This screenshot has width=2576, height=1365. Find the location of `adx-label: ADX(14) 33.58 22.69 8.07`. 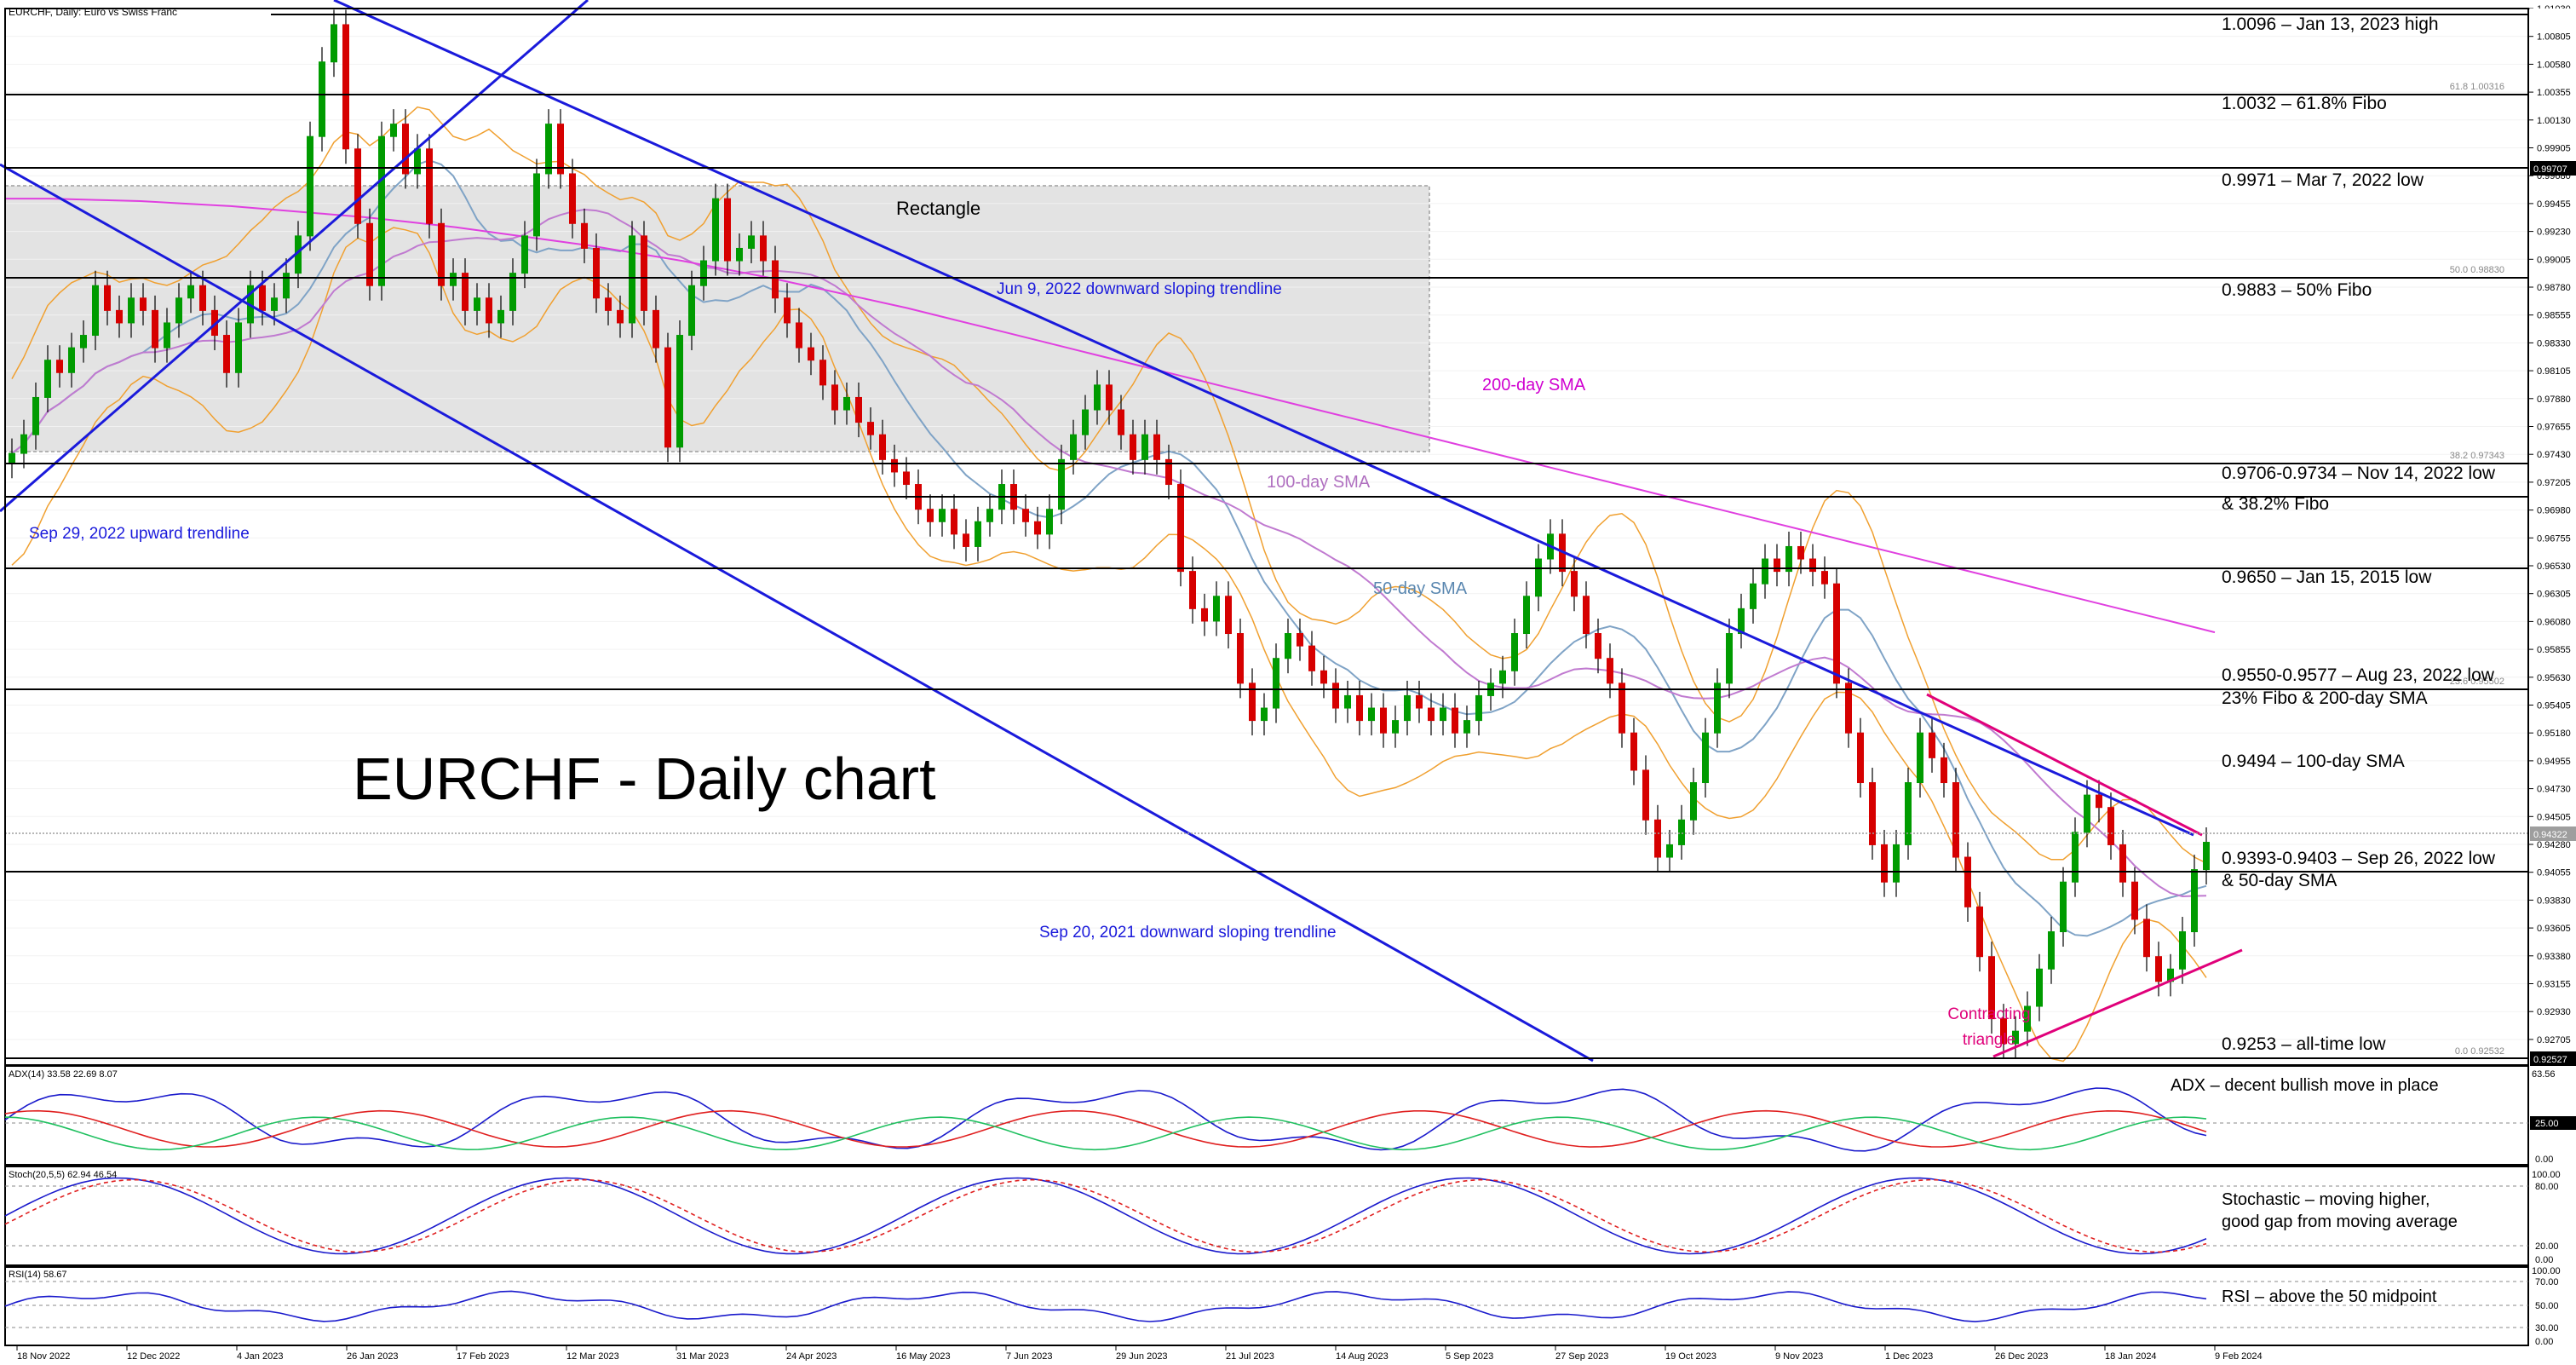

adx-label: ADX(14) 33.58 22.69 8.07 is located at coordinates (64, 1074).